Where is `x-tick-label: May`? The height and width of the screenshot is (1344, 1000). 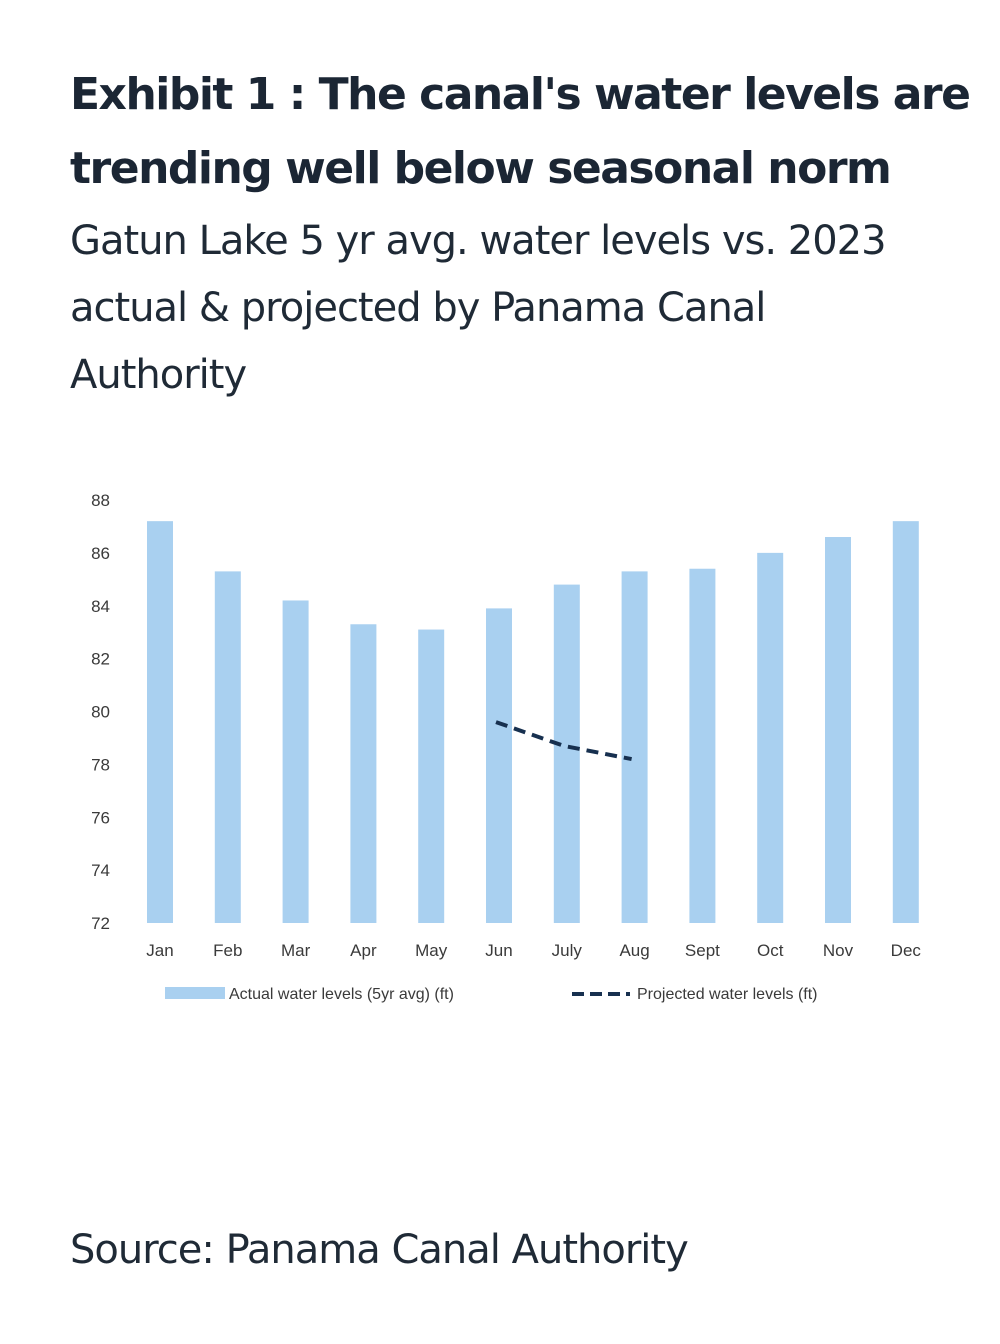 x-tick-label: May is located at coordinates (431, 950).